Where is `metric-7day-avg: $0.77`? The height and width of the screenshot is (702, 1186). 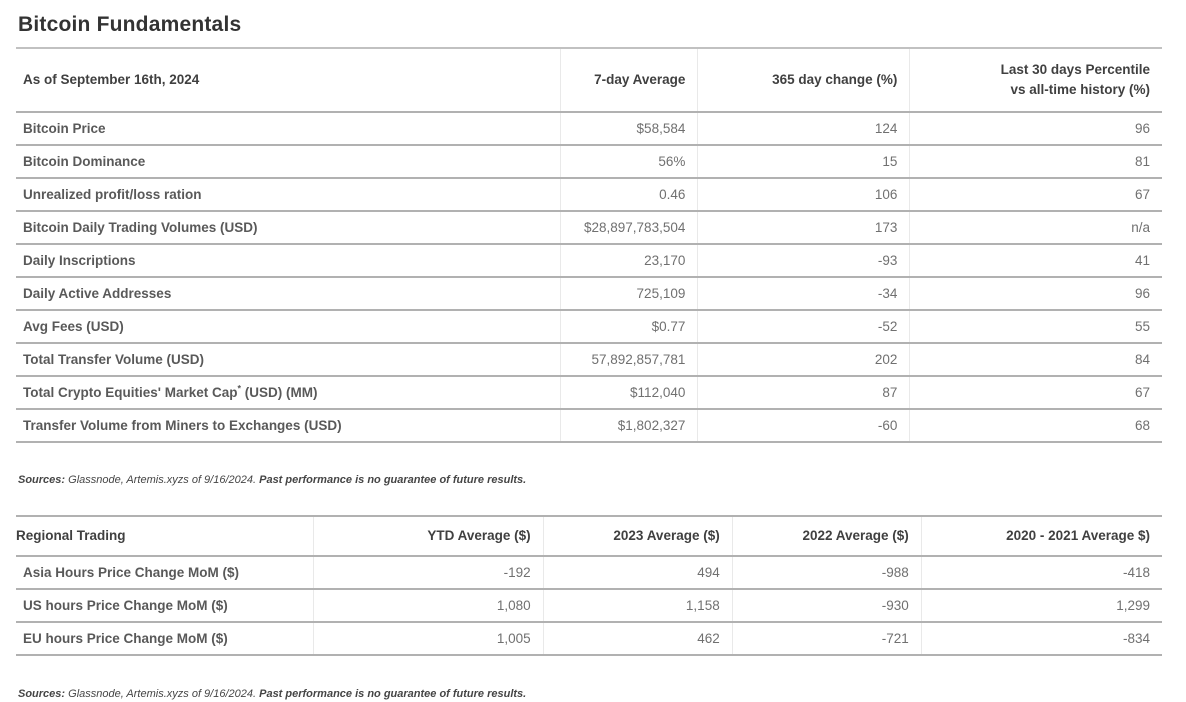 metric-7day-avg: $0.77 is located at coordinates (628, 327).